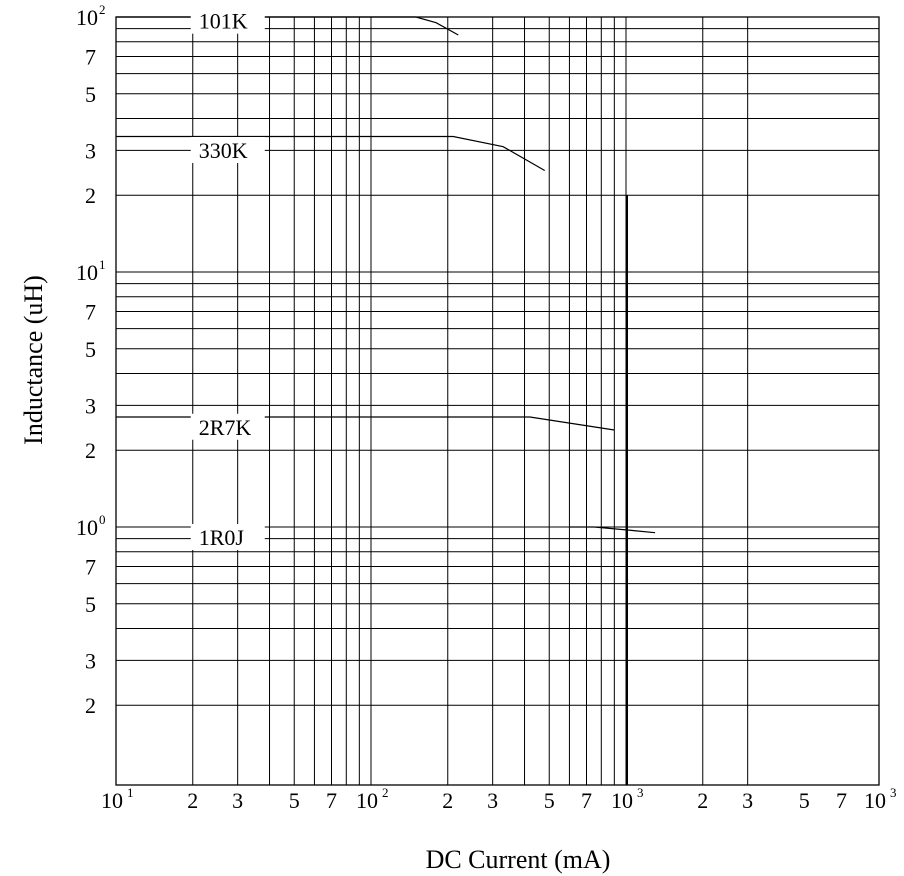 The width and height of the screenshot is (904, 876). What do you see at coordinates (223, 21) in the screenshot?
I see `series-label: 101K` at bounding box center [223, 21].